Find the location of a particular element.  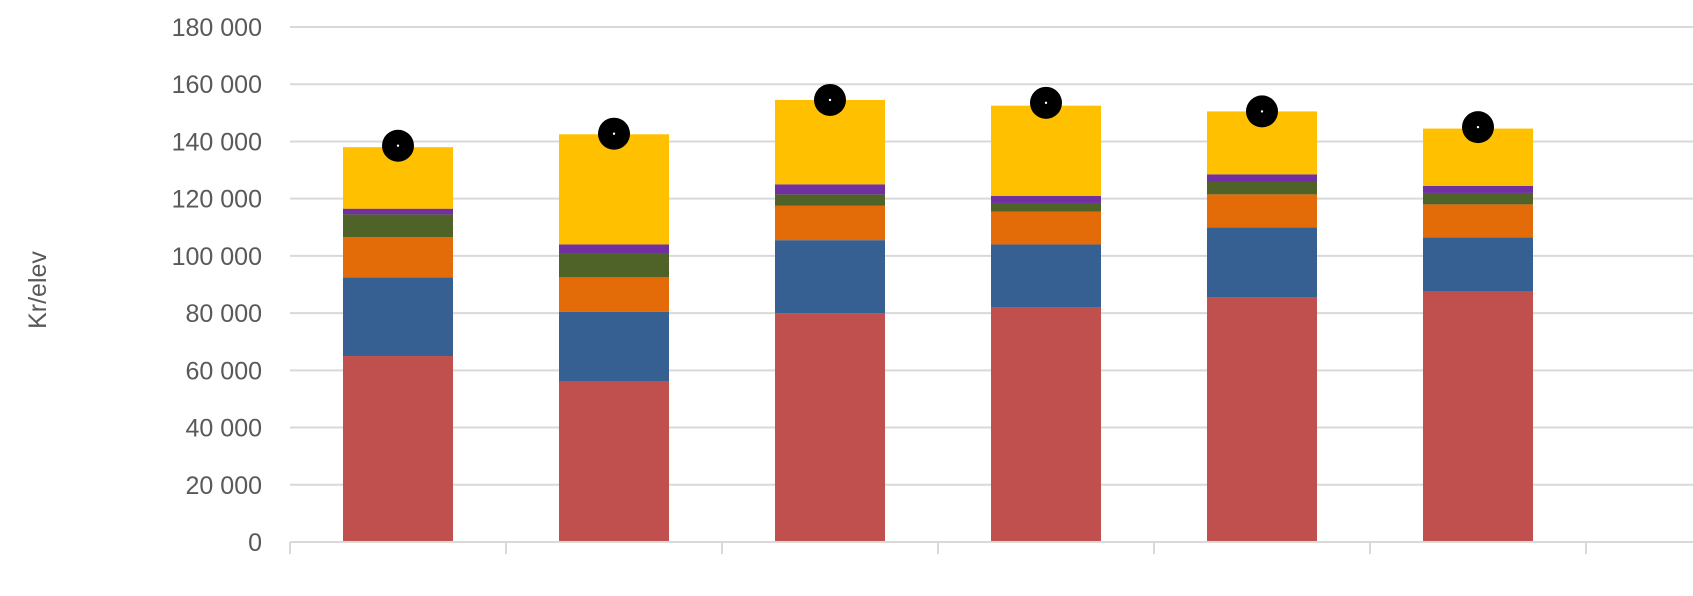

y-tick-label: 40 000 is located at coordinates (224, 429).